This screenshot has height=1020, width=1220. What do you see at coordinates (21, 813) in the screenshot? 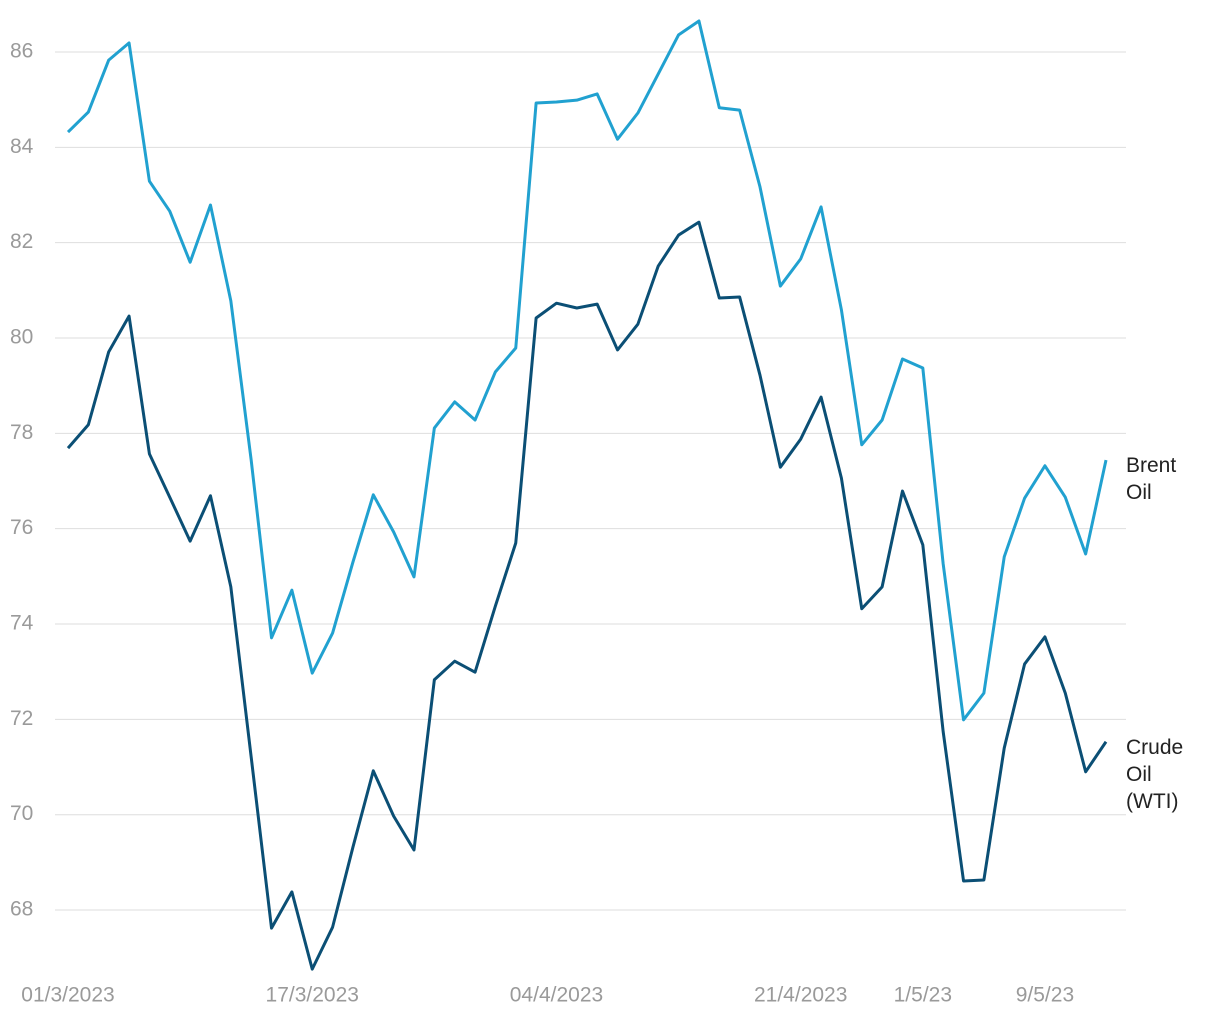
I see `y-tick-label: 70` at bounding box center [21, 813].